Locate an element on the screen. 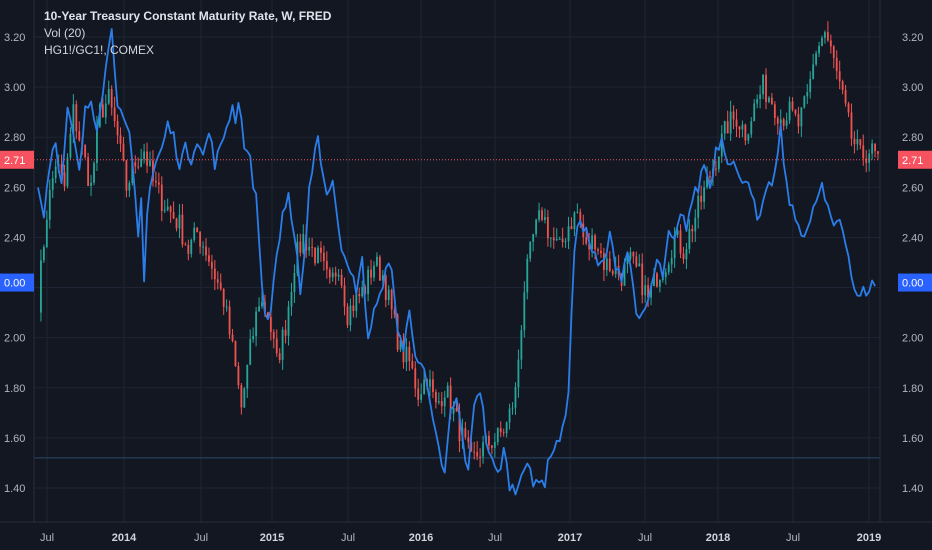 This screenshot has width=932, height=550. right-tick-label: 2.00 is located at coordinates (912, 339).